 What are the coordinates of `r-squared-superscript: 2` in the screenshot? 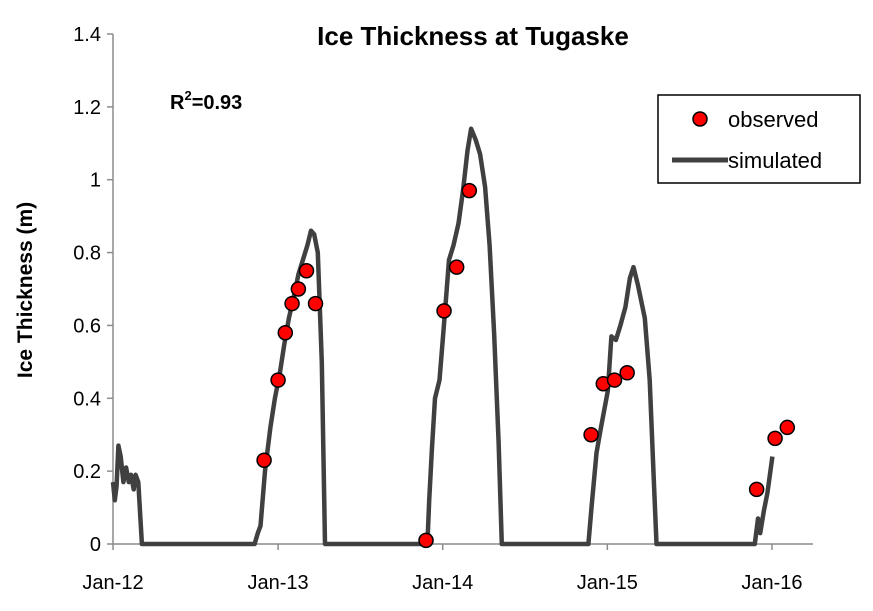 It's located at (187, 95).